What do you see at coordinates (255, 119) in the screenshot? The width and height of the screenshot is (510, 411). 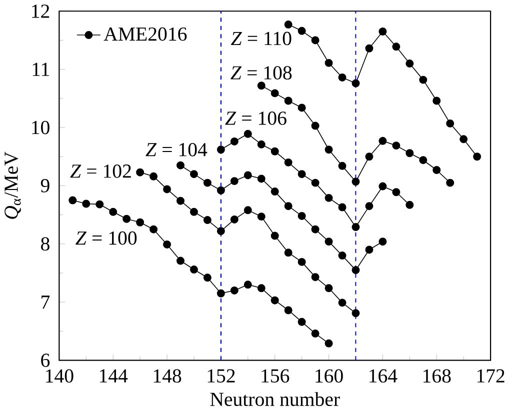 I see `annotation: Z = 106` at bounding box center [255, 119].